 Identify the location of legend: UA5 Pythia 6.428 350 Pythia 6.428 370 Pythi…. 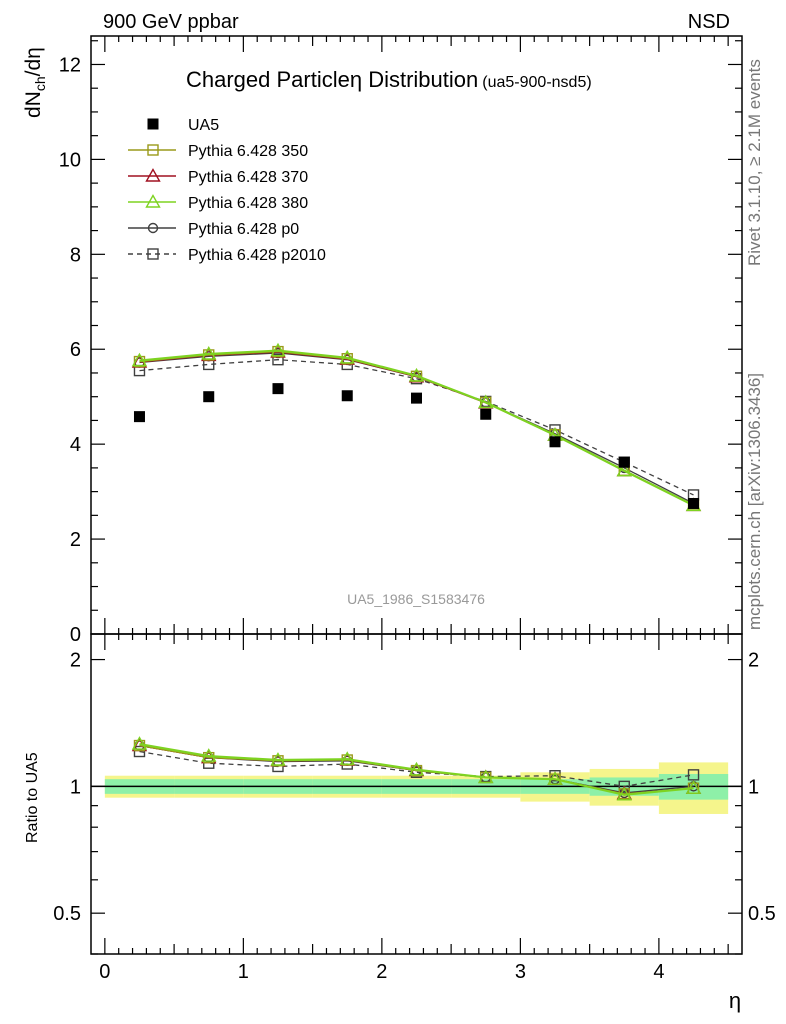
(227, 190).